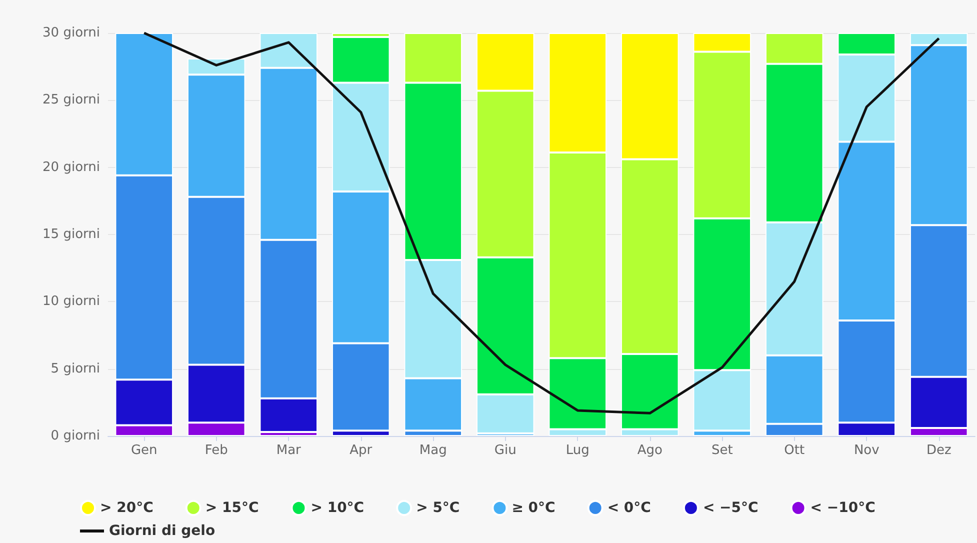 This screenshot has height=543, width=977. Describe the element at coordinates (71, 234) in the screenshot. I see `y-tick-label: 15 giorni` at that location.